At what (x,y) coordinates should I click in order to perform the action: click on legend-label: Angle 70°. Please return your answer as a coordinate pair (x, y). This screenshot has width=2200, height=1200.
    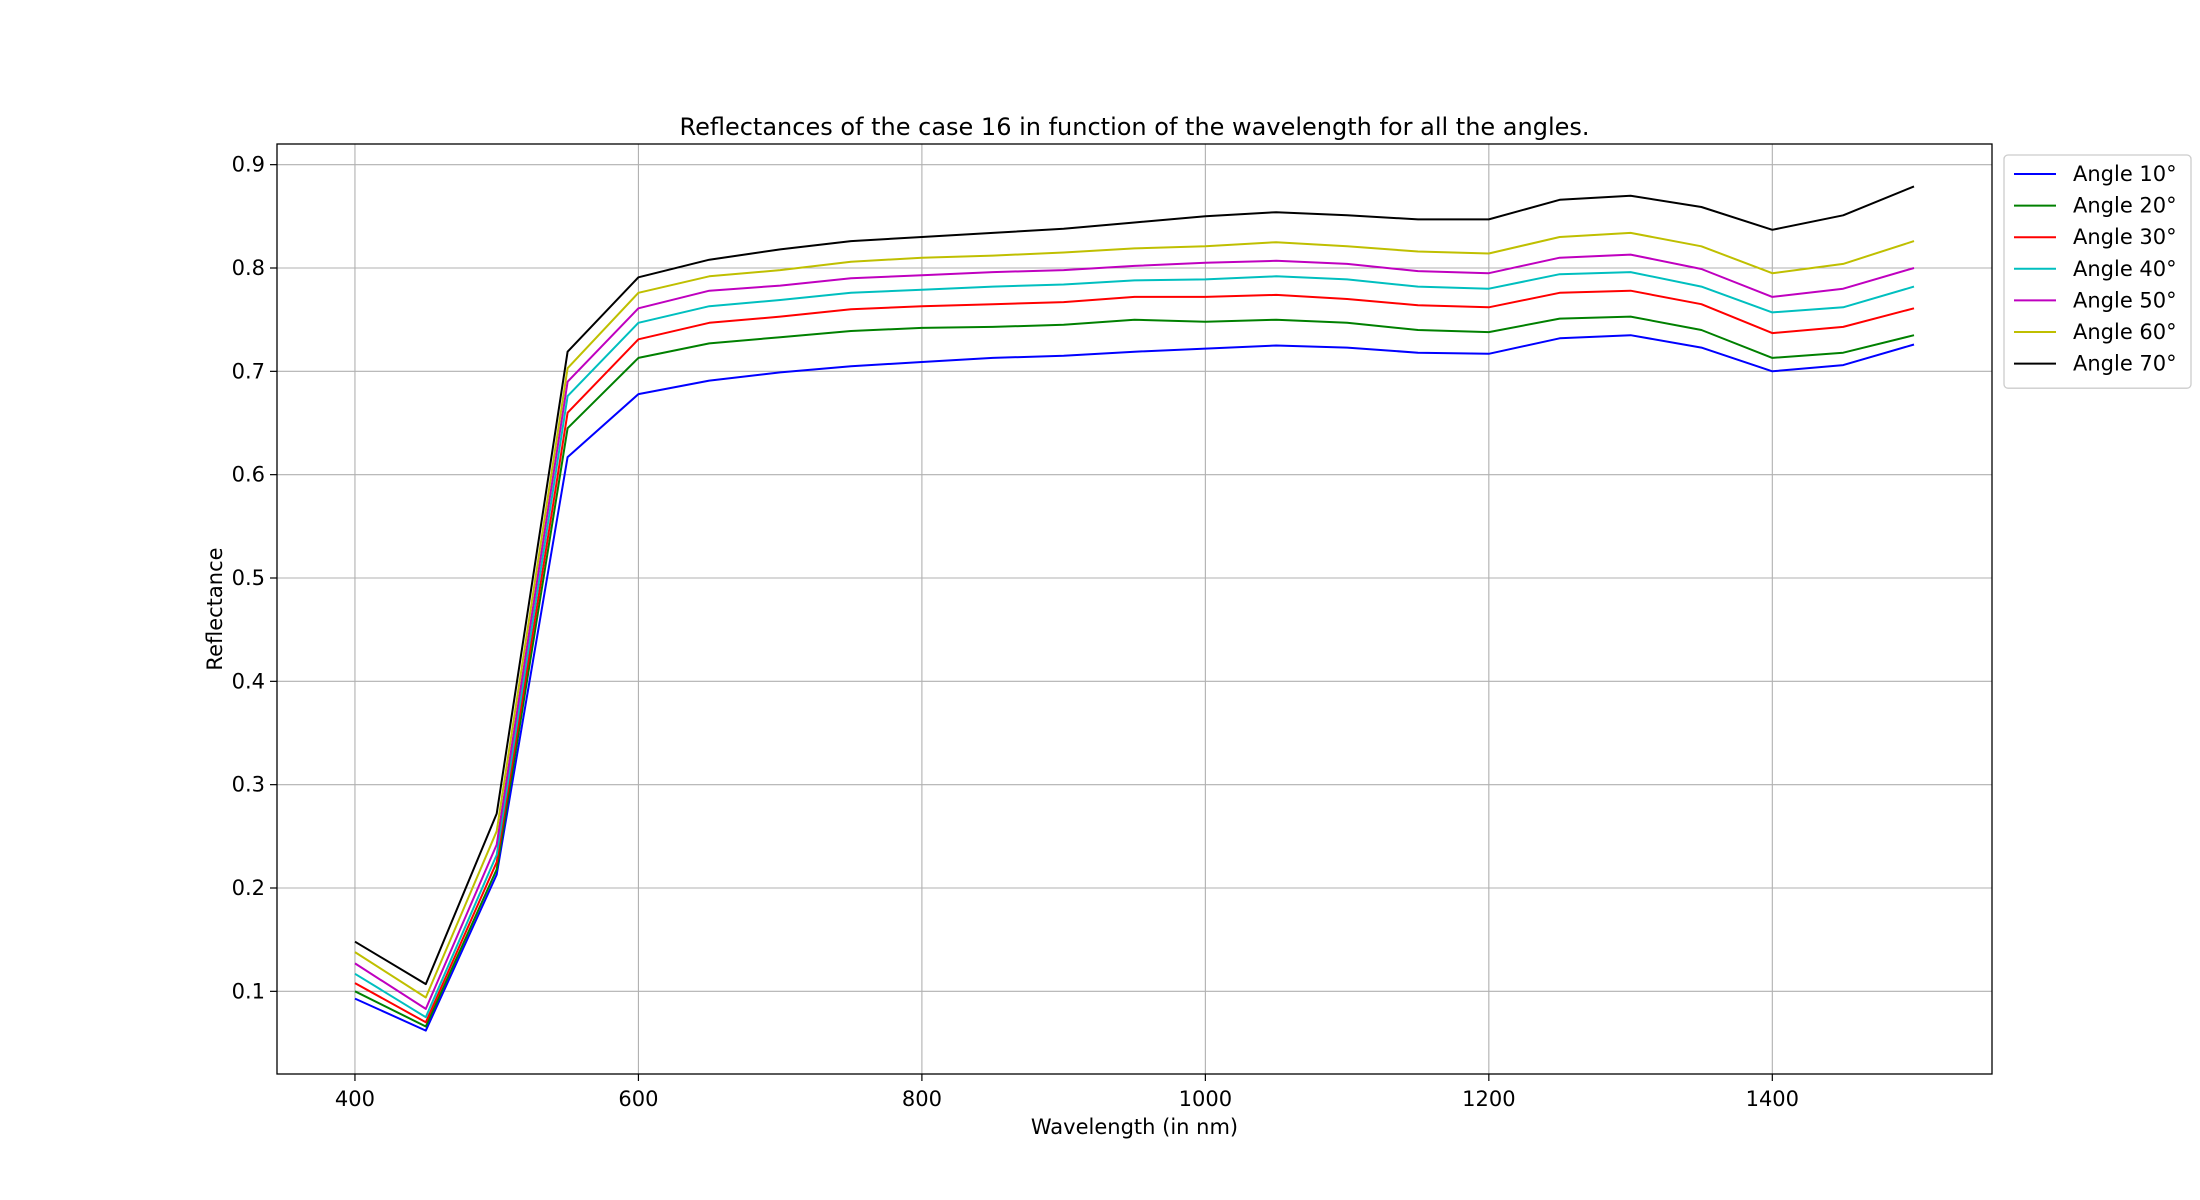
    Looking at the image, I should click on (2125, 364).